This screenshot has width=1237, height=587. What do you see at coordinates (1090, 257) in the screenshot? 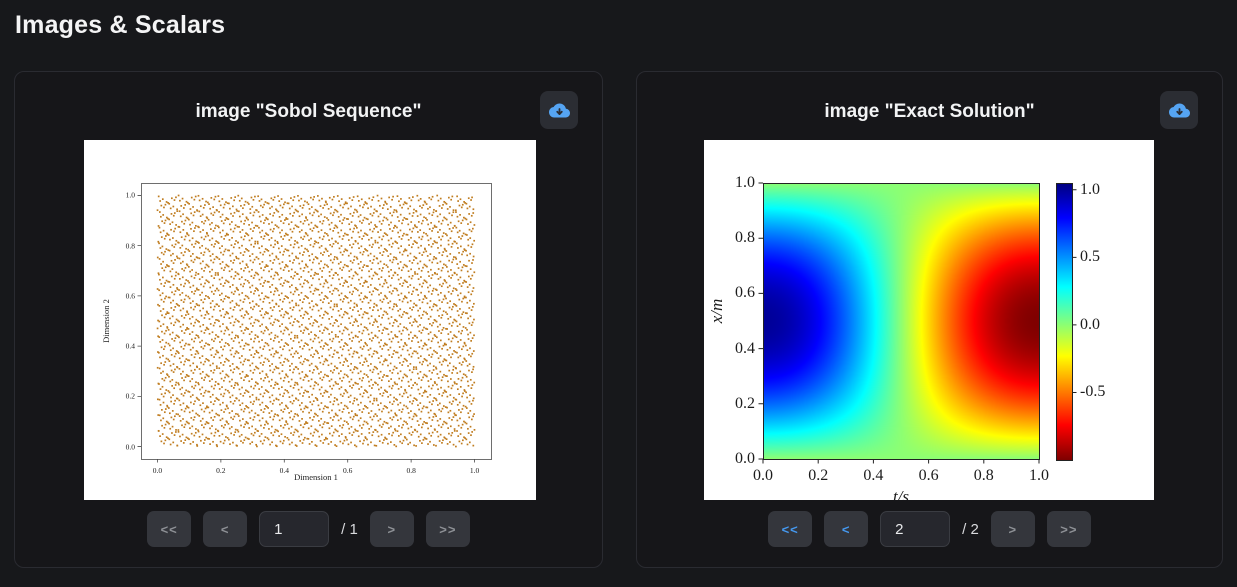
I see `tick-label: 0.5` at bounding box center [1090, 257].